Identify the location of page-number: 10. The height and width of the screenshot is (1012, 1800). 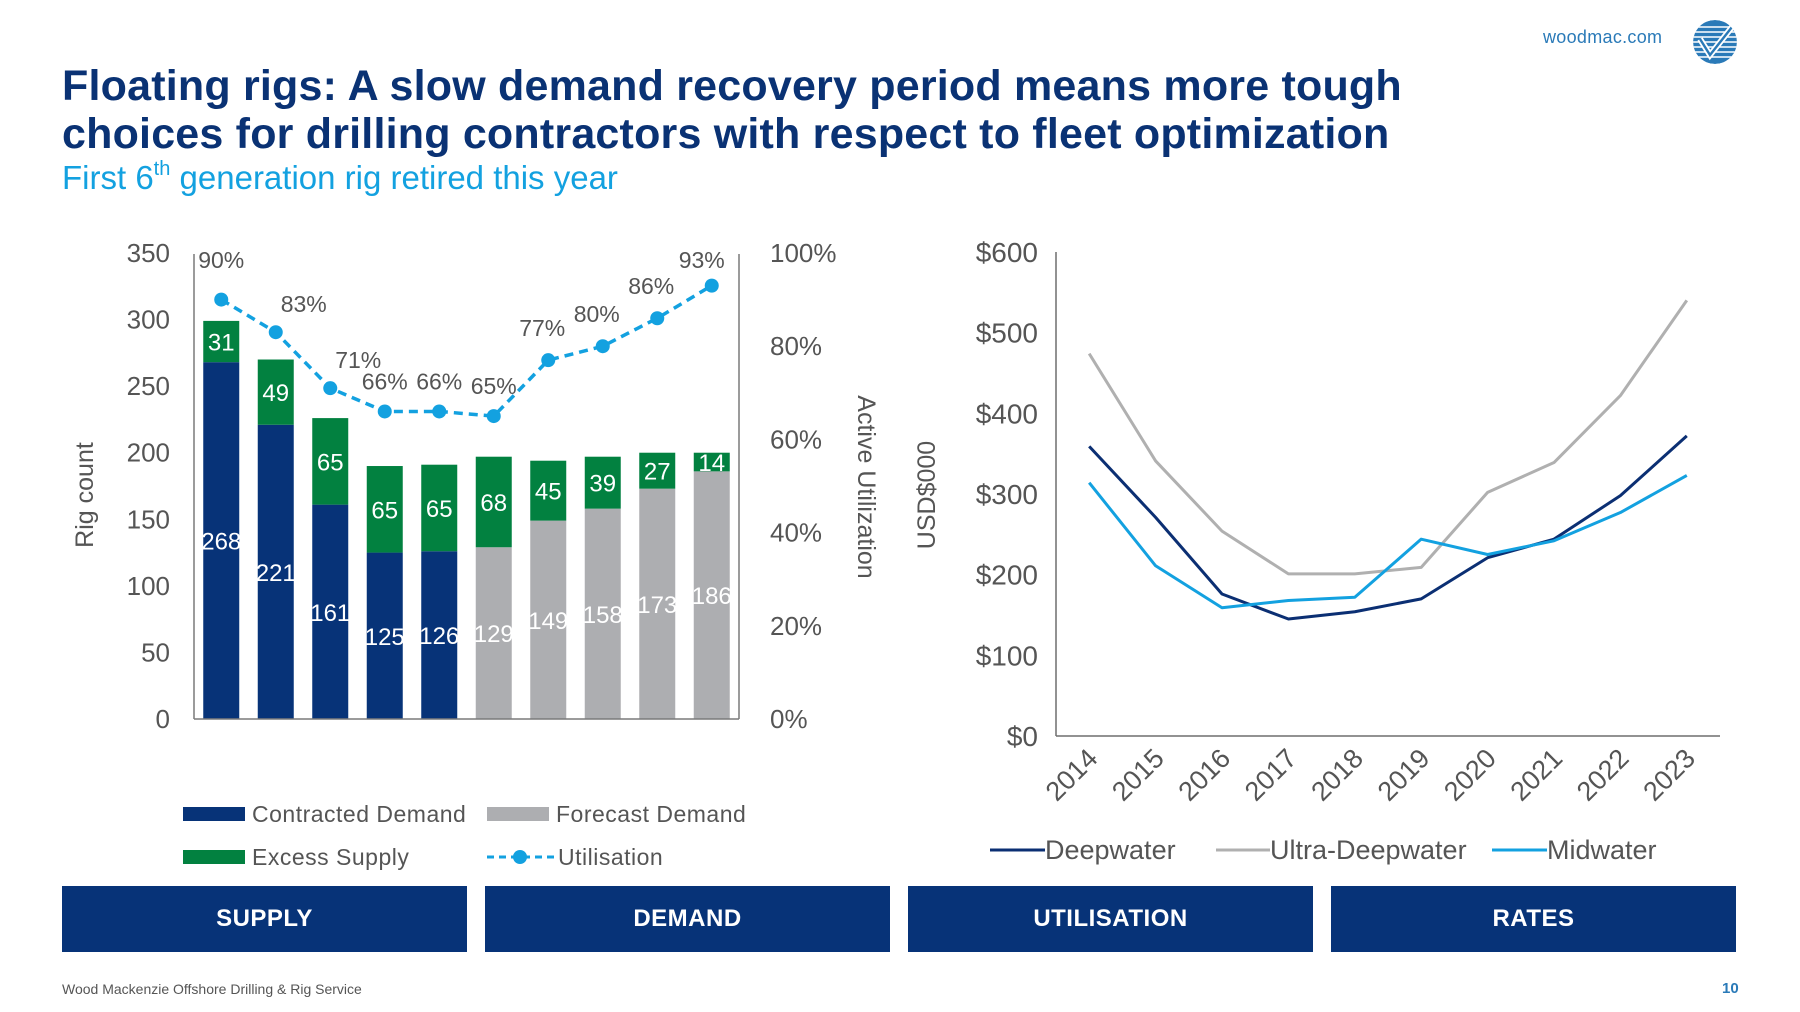
(1730, 988).